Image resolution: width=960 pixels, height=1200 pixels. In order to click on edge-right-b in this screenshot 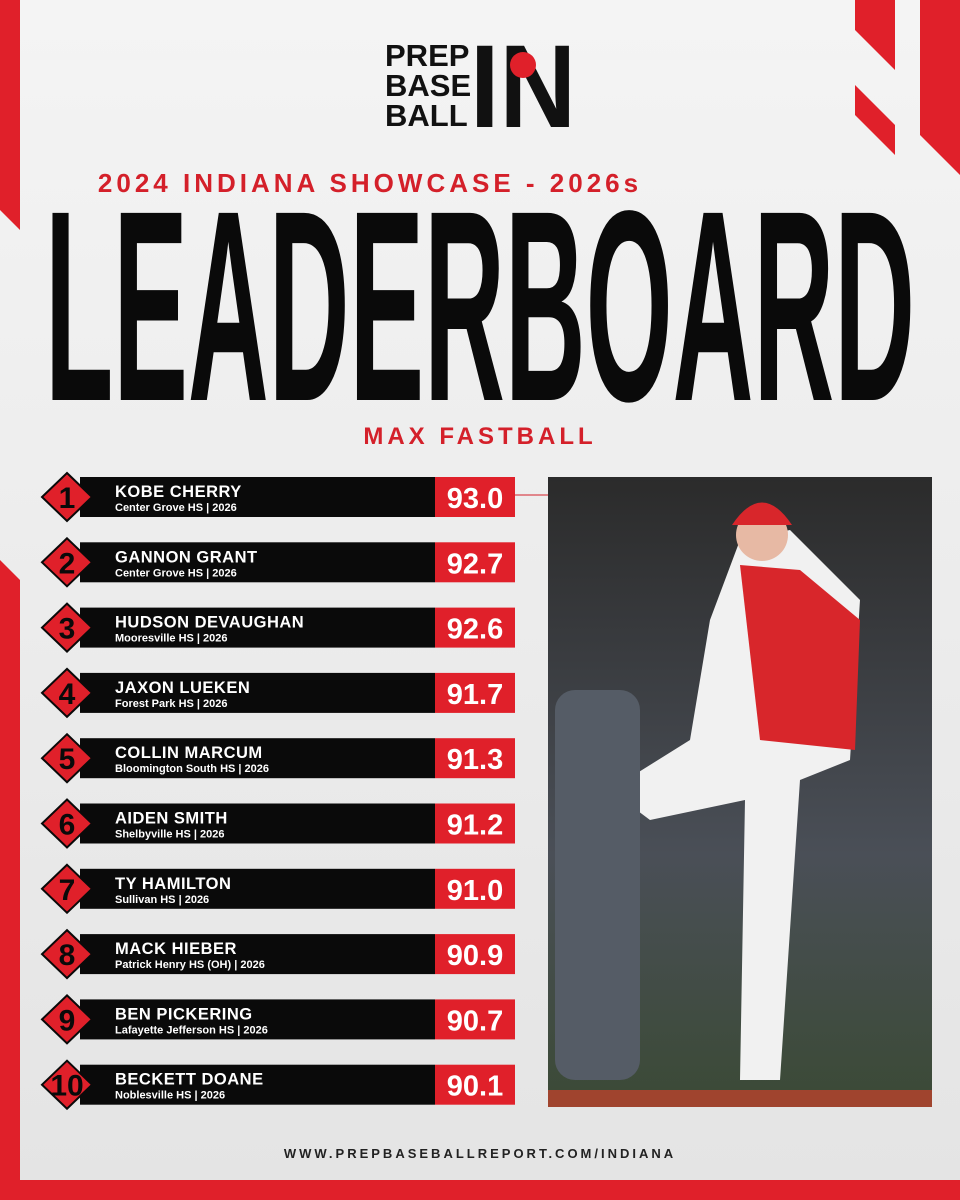, I will do `click(940, 87)`.